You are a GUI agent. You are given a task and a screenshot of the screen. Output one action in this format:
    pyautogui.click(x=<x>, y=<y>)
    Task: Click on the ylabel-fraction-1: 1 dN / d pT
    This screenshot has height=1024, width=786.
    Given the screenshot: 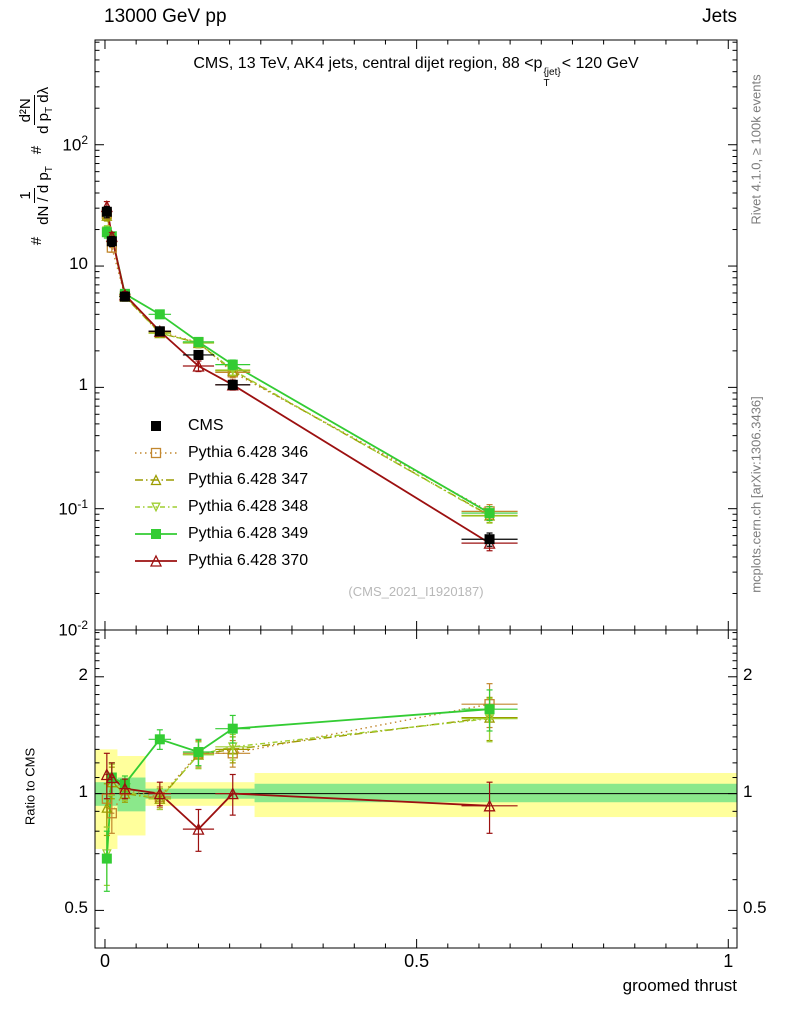 What is the action you would take?
    pyautogui.click(x=35, y=195)
    